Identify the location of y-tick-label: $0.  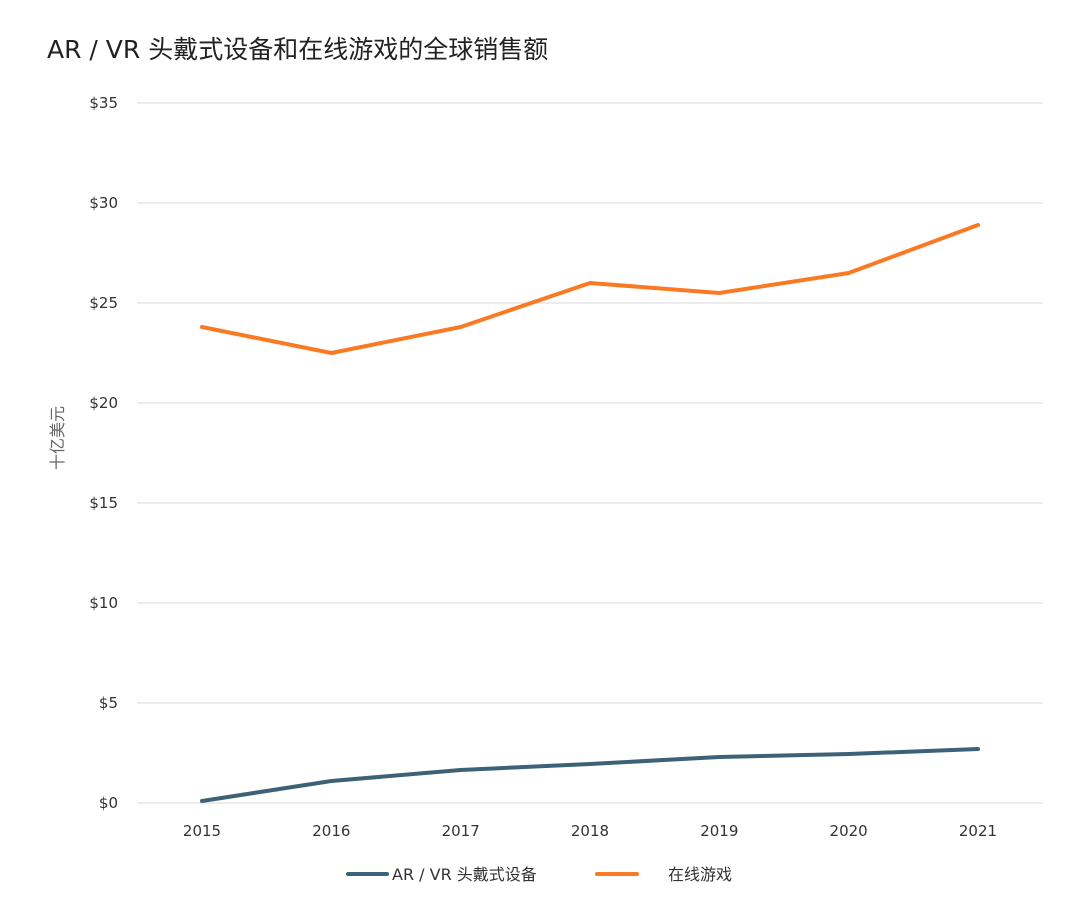
(108, 803).